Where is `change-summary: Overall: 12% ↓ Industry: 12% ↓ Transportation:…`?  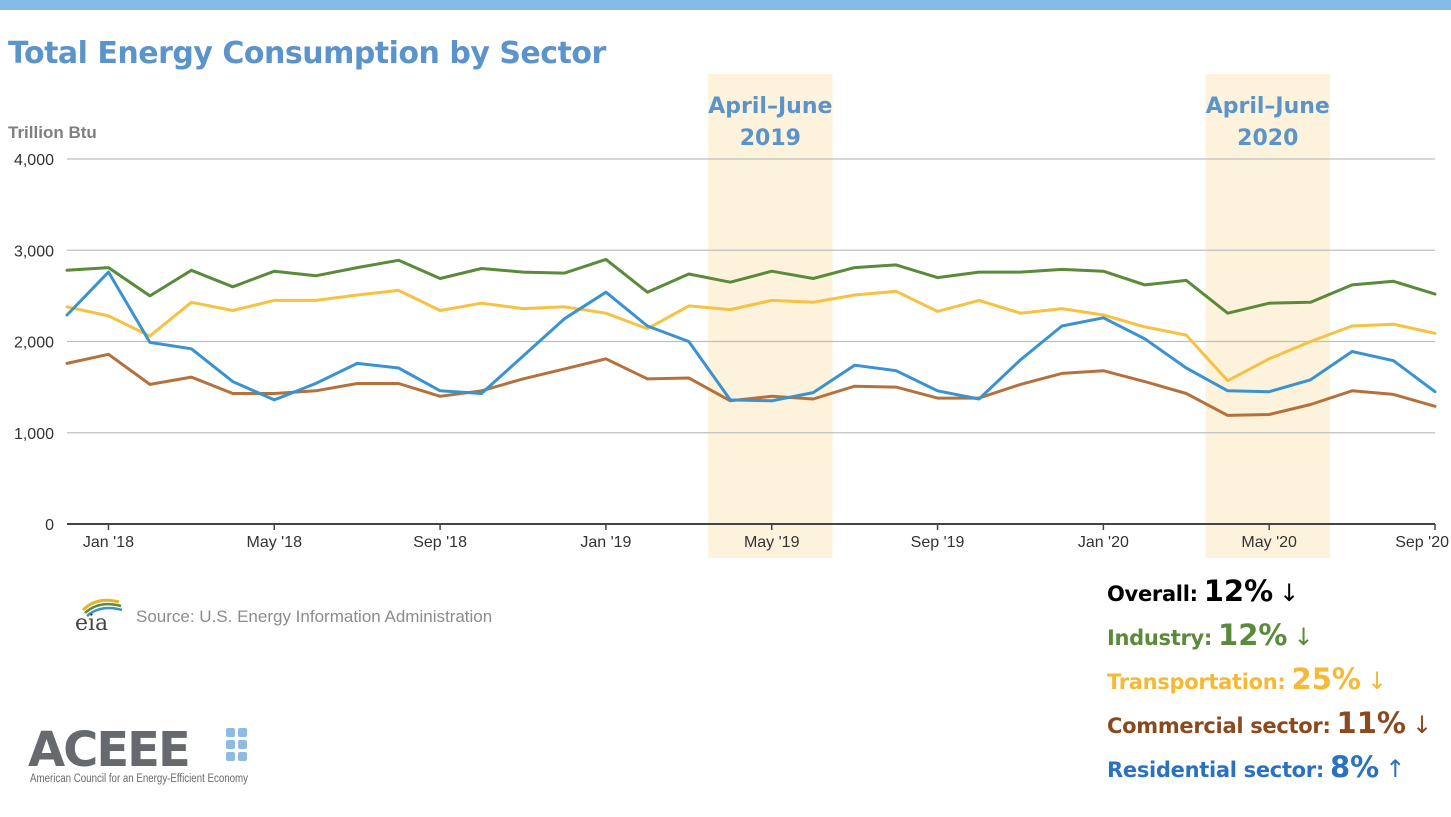 change-summary: Overall: 12% ↓ Industry: 12% ↓ Transportation:… is located at coordinates (1269, 684).